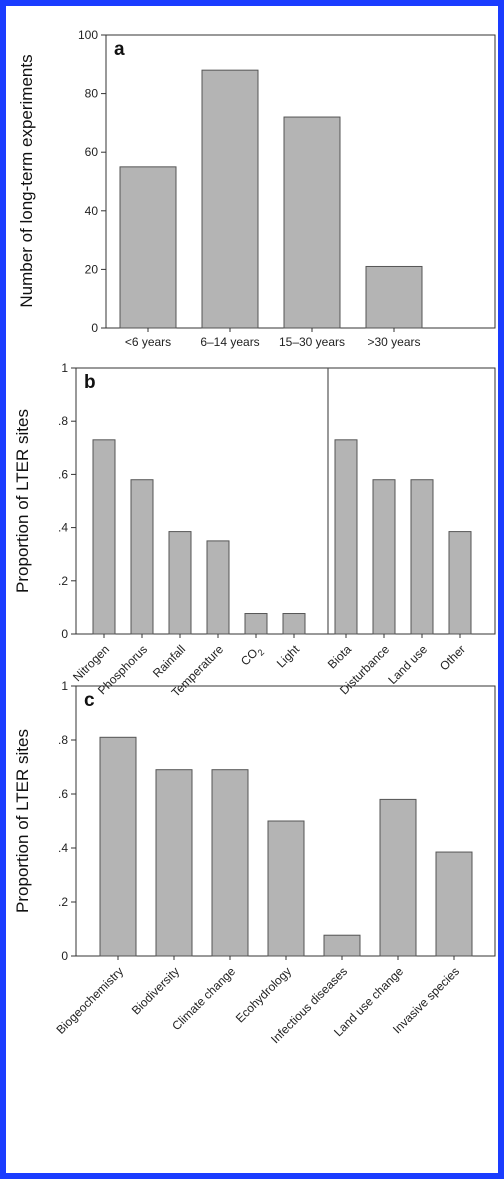 This screenshot has width=504, height=1179. I want to click on y-tick-label: 100, so click(88, 35).